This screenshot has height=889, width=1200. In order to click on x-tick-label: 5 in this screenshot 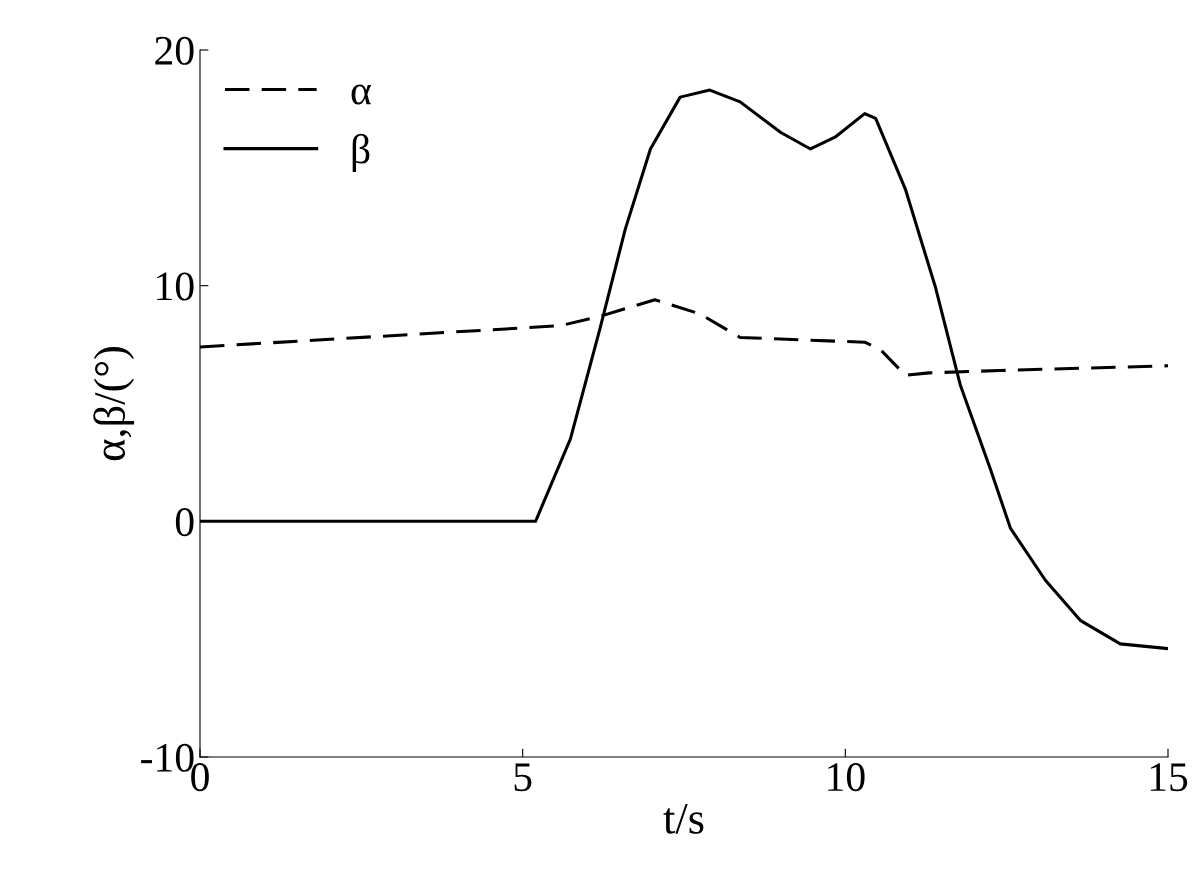, I will do `click(523, 777)`.